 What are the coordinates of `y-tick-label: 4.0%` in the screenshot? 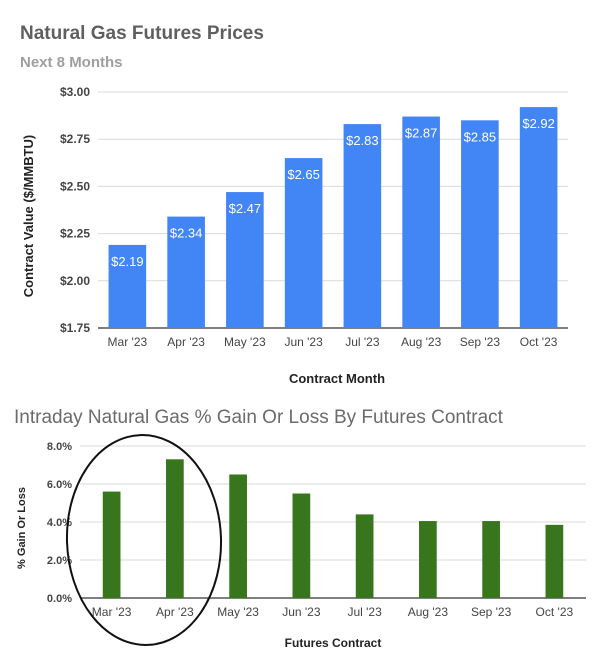 It's located at (59, 523).